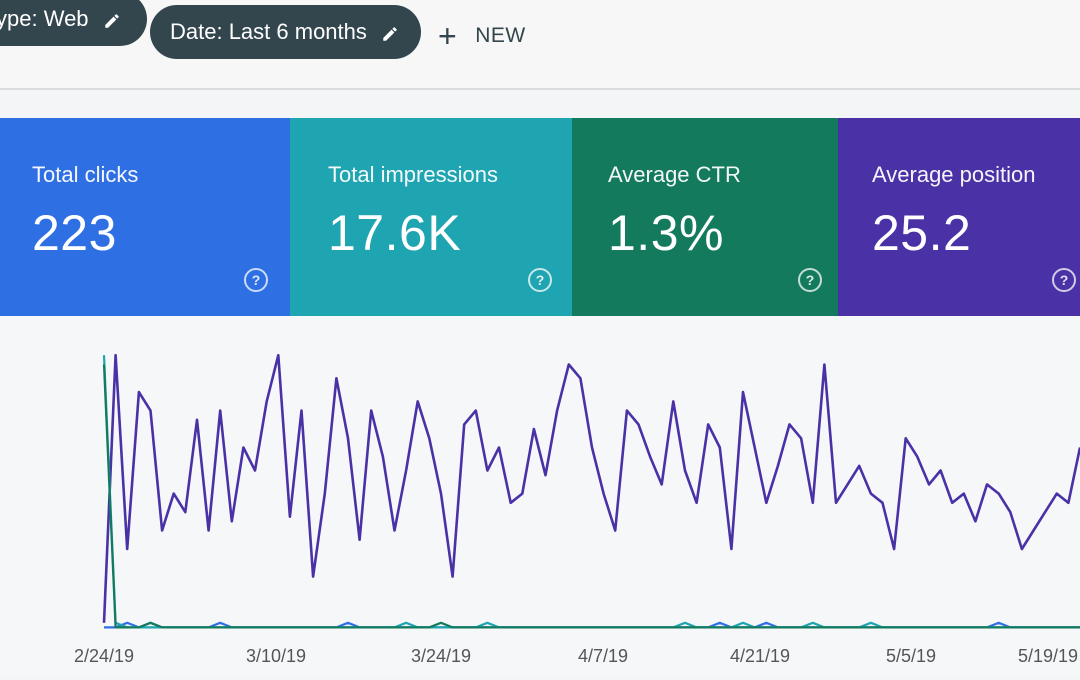  What do you see at coordinates (74, 233) in the screenshot?
I see `metric-value: 223` at bounding box center [74, 233].